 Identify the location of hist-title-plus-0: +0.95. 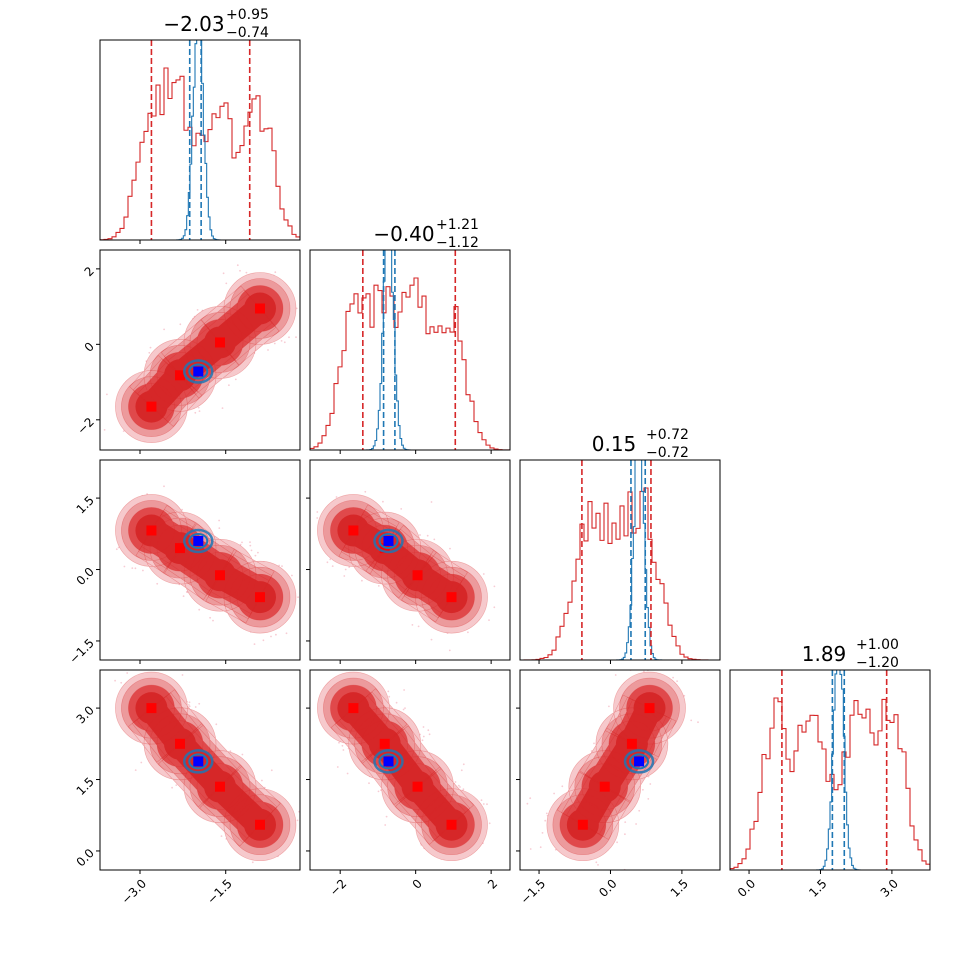
(247, 15).